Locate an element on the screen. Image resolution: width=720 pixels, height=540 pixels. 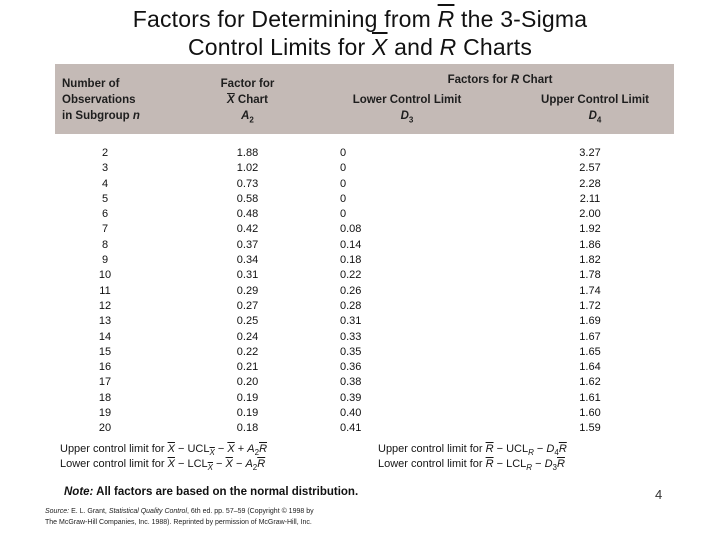
table-cell: 17 is located at coordinates (105, 382).